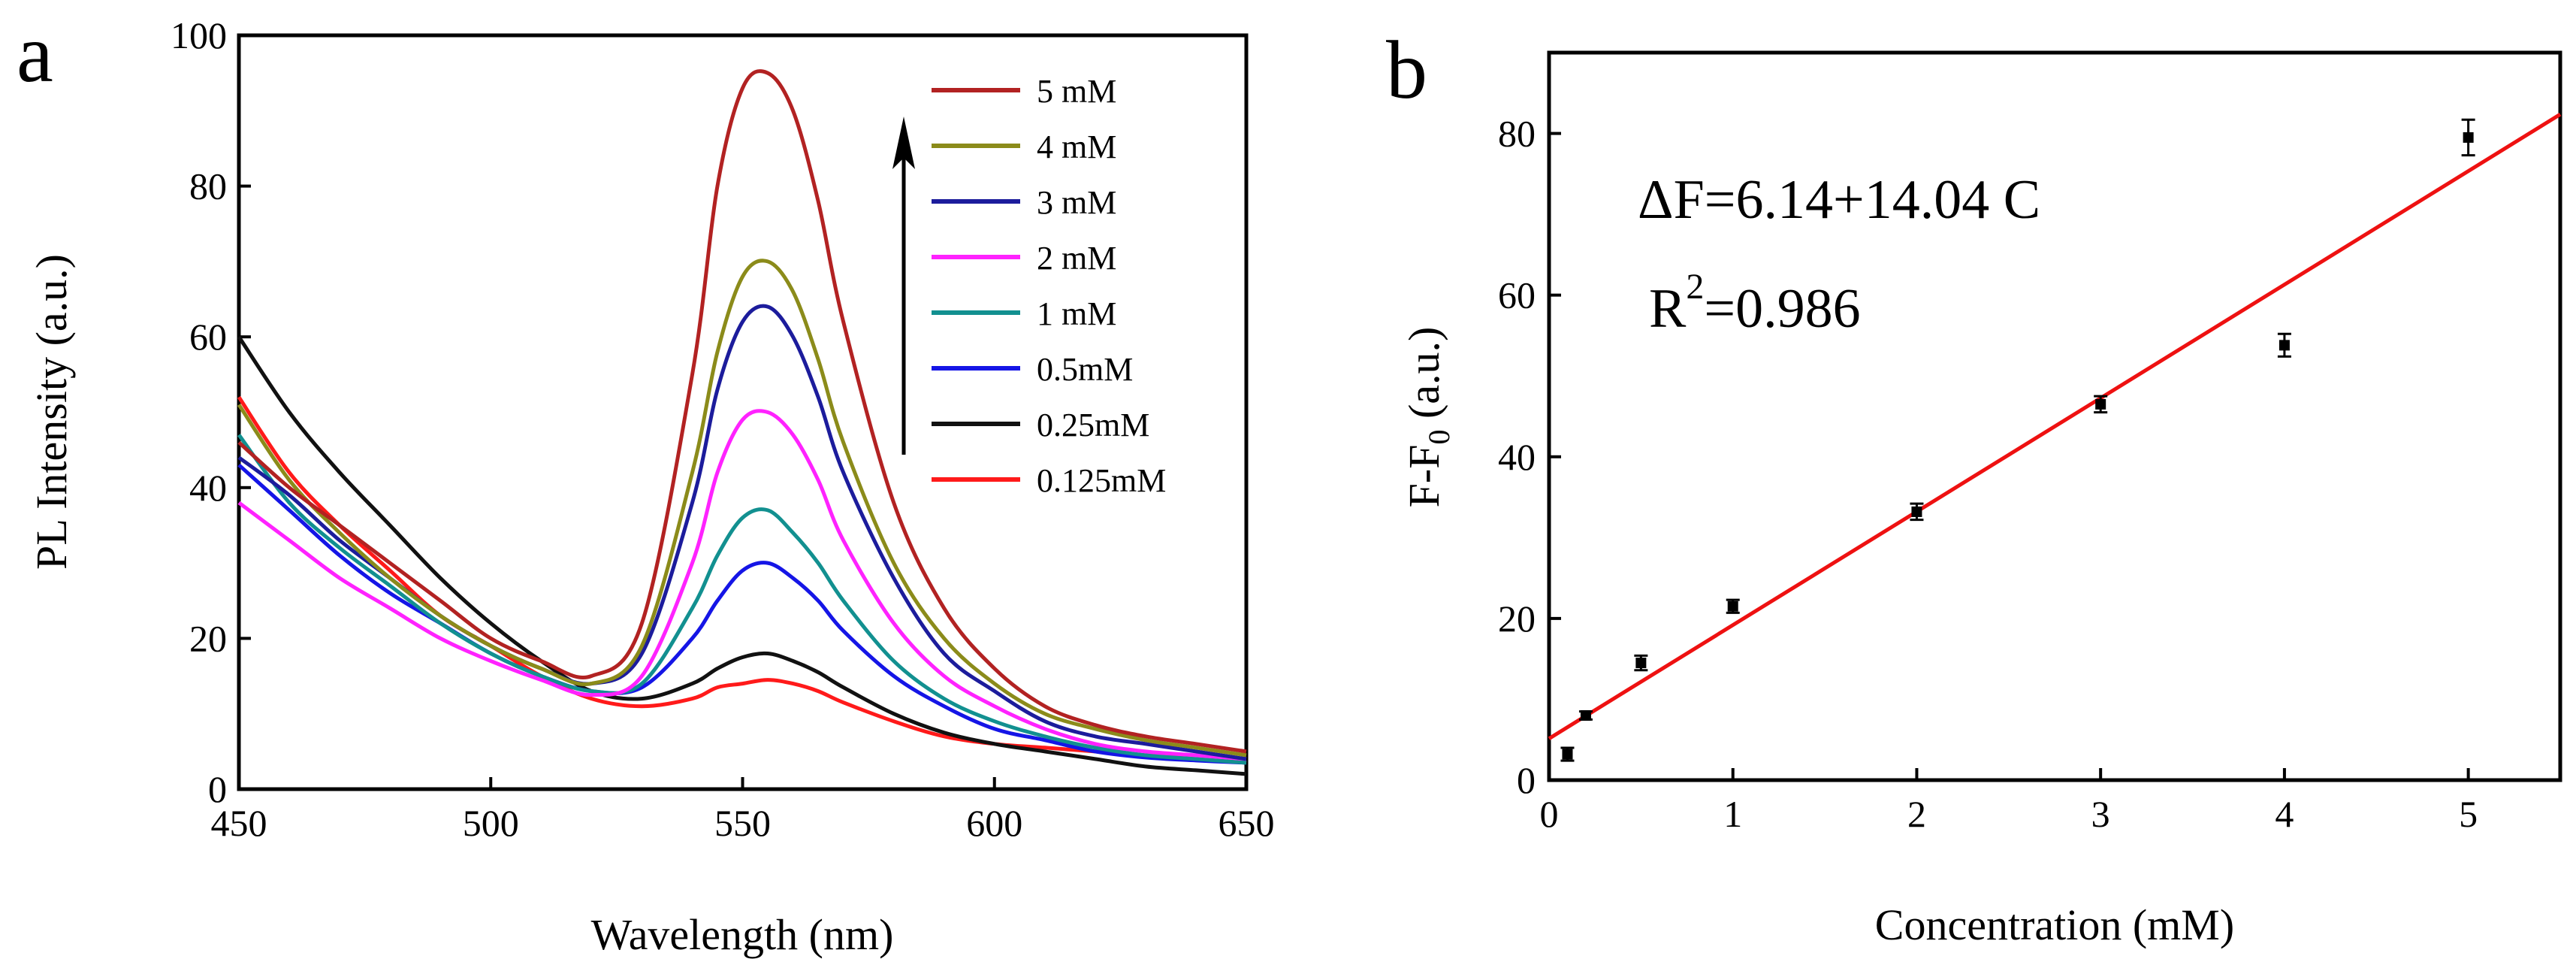  Describe the element at coordinates (1439, 437) in the screenshot. I see `chart-b-ylabel-sub: 0` at that location.